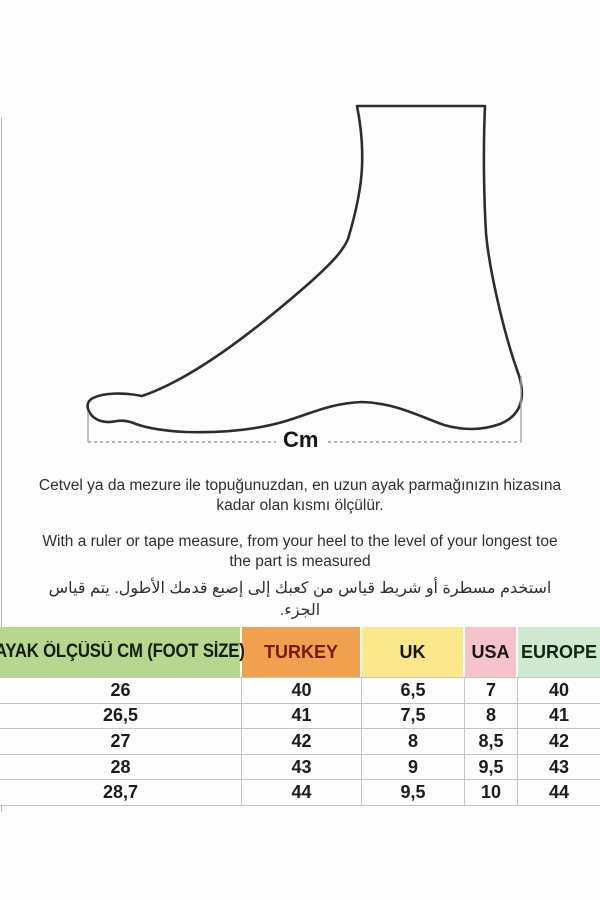 The height and width of the screenshot is (900, 600). What do you see at coordinates (121, 716) in the screenshot?
I see `size-cell: 26,5` at bounding box center [121, 716].